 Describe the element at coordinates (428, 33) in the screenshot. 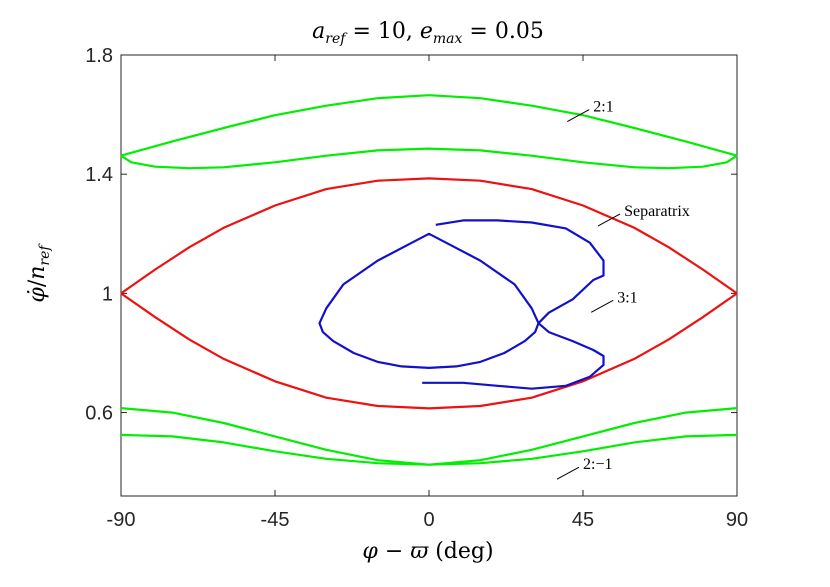

I see `chart-title: aref = 10, emax = 0.05` at that location.